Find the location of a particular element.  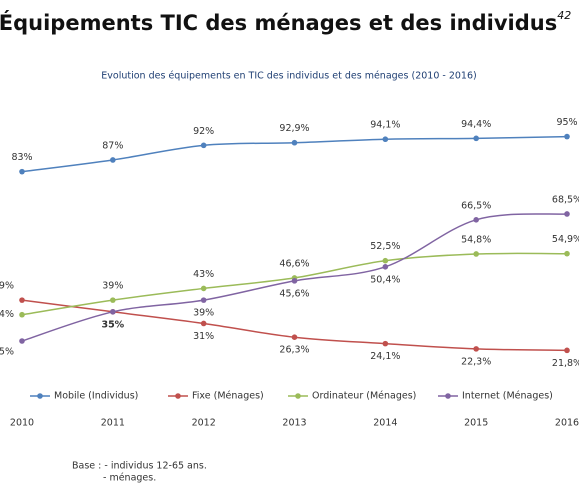

data-label: 92,9% is located at coordinates (294, 128).